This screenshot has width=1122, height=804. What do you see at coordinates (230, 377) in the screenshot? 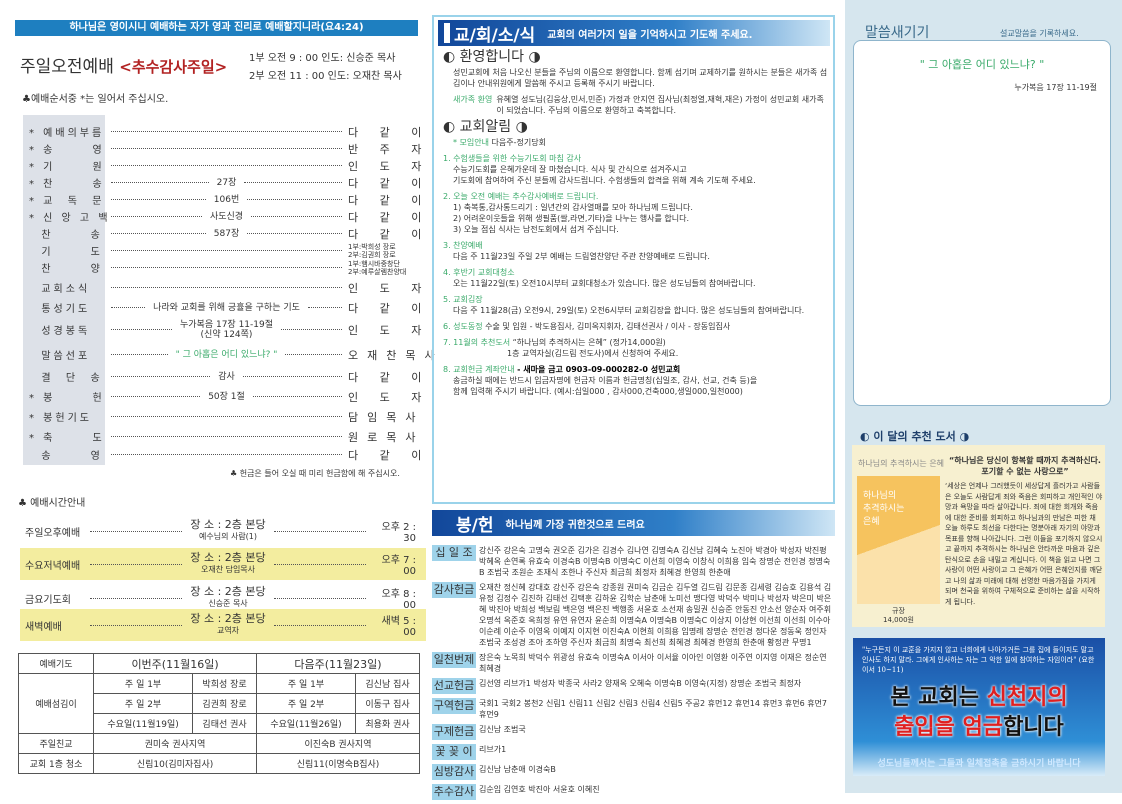
I see `order-row: 결 단 송 감사 다 같 이` at bounding box center [230, 377].